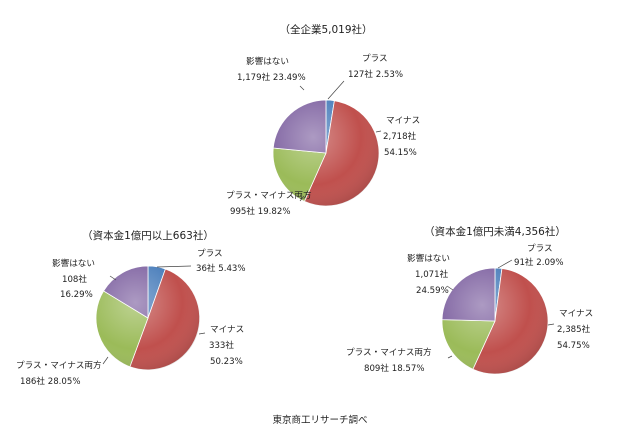 This screenshot has width=629, height=439. Describe the element at coordinates (539, 262) in the screenshot. I see `data-label-plus: 91社 2.09%` at that location.